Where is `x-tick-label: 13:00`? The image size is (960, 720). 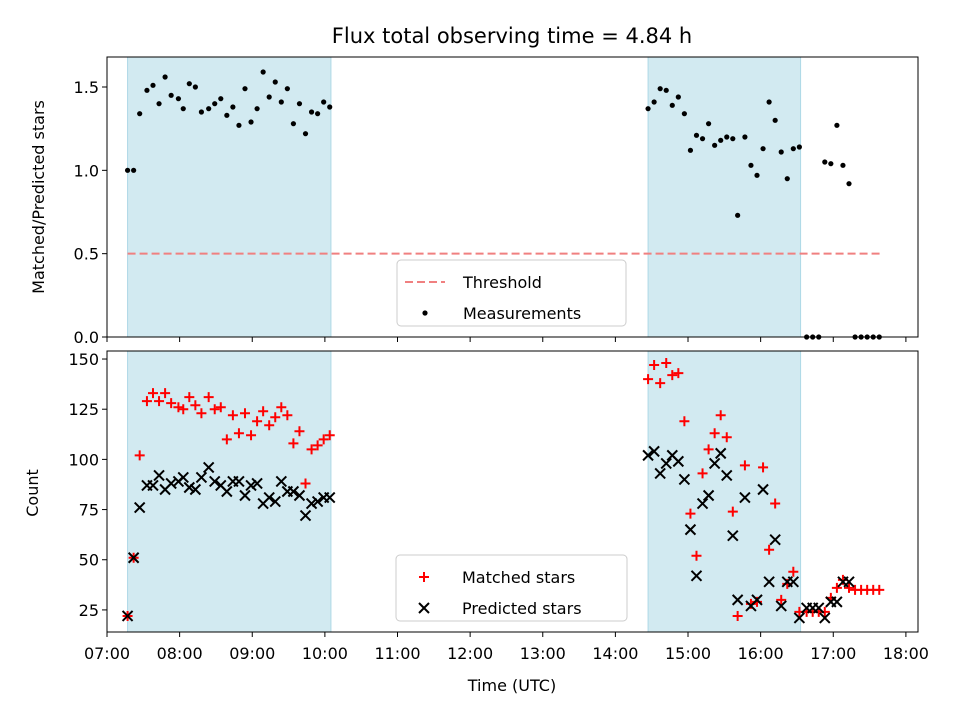
x-tick-label: 13:00 is located at coordinates (543, 653).